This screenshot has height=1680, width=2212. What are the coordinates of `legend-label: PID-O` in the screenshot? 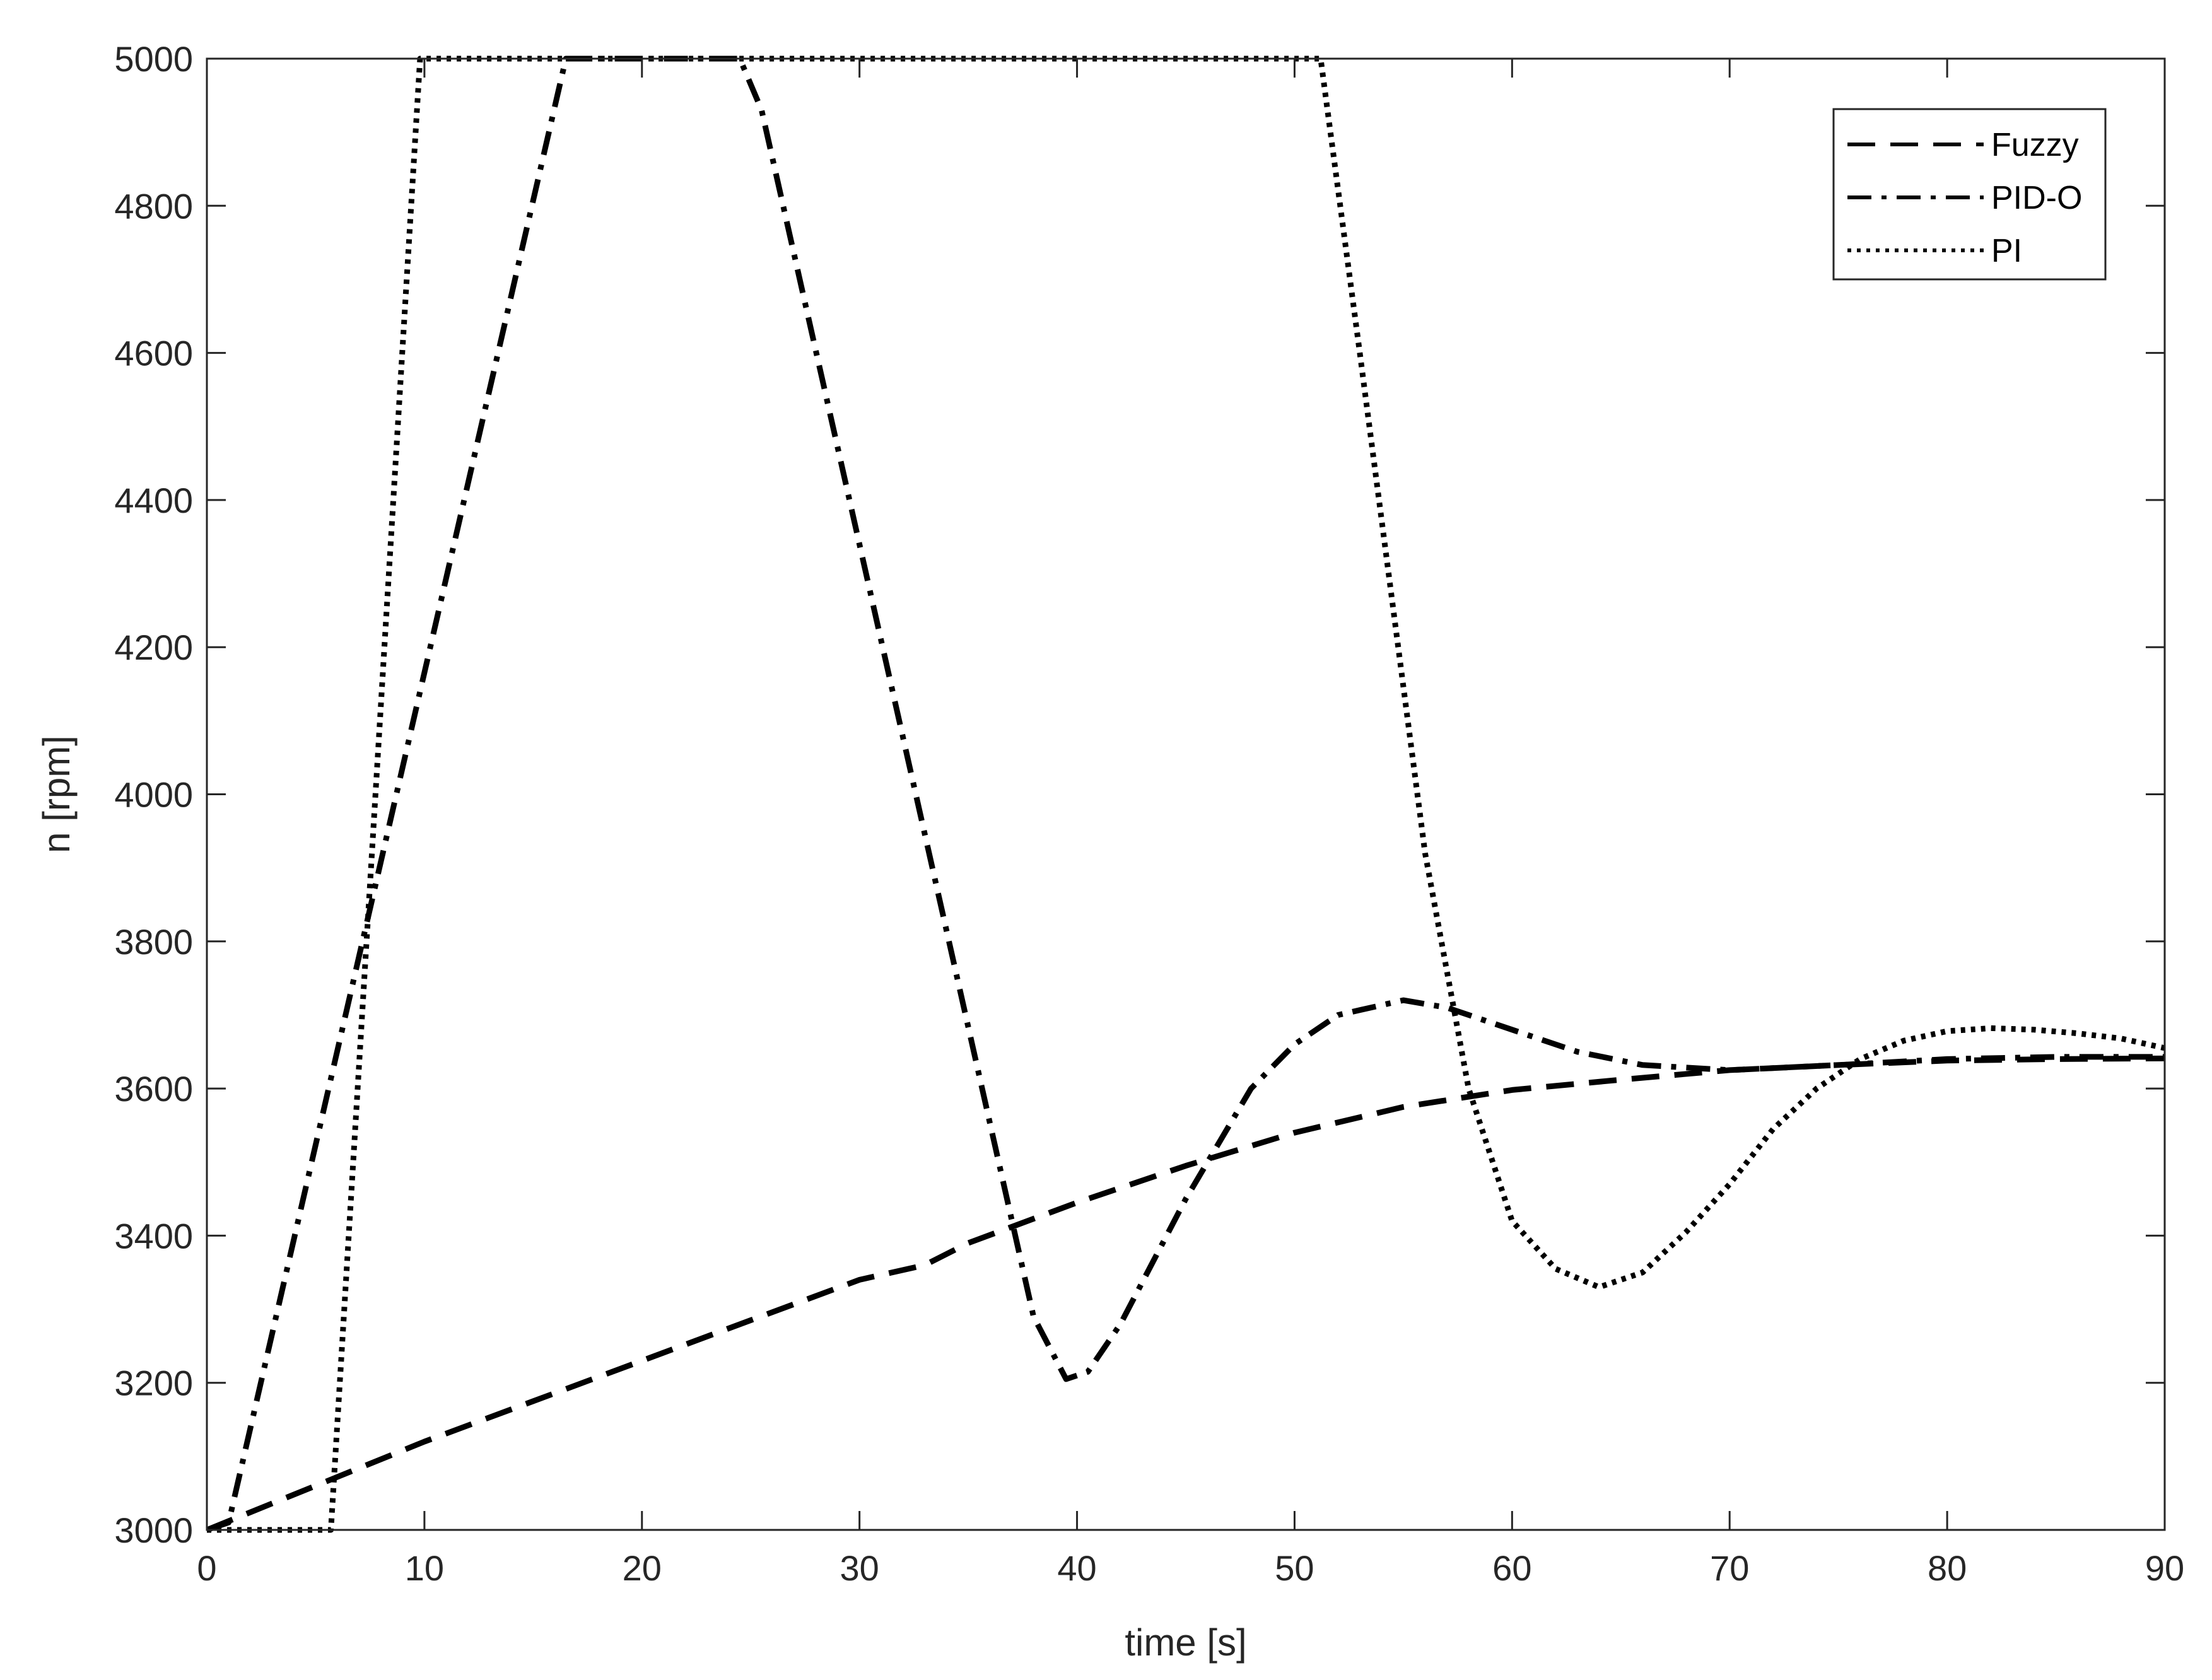 It's located at (2037, 198).